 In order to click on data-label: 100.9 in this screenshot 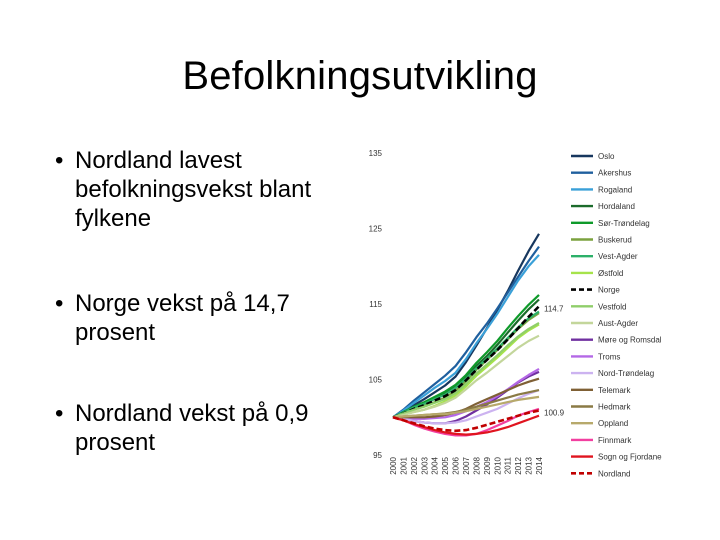, I will do `click(554, 412)`.